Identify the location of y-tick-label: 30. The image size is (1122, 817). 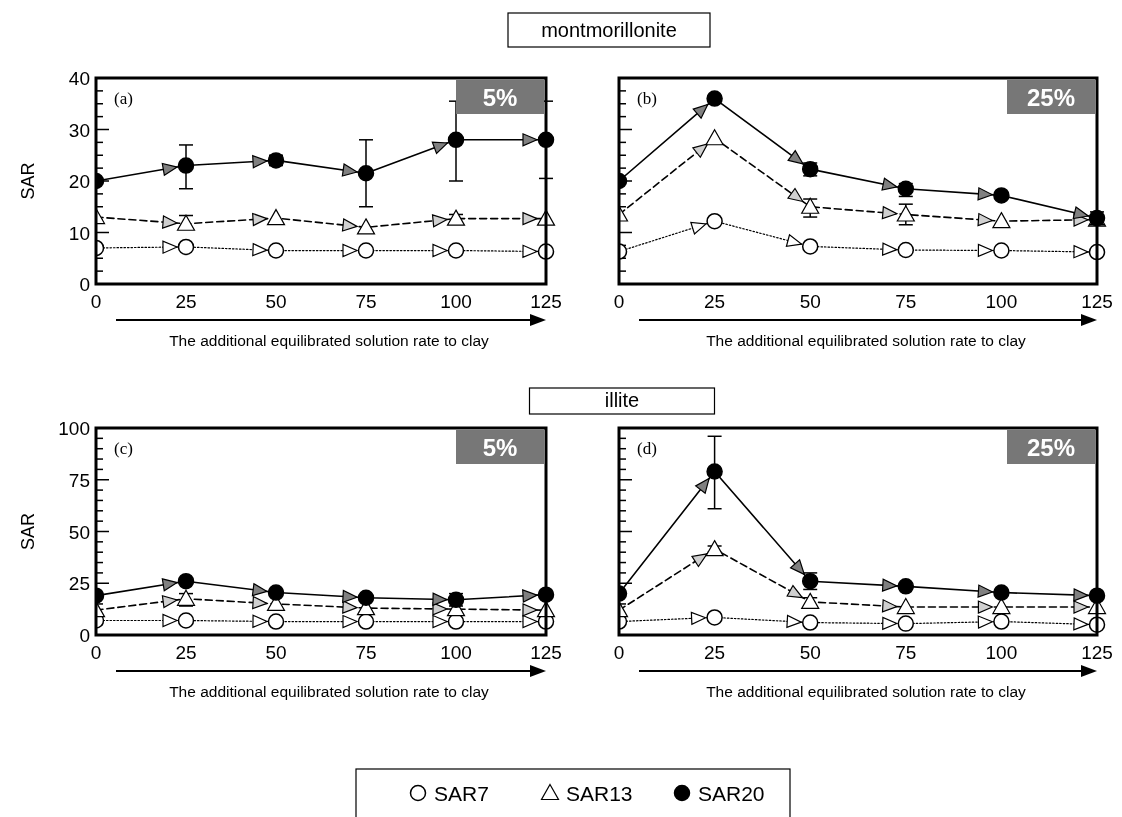
(79, 130).